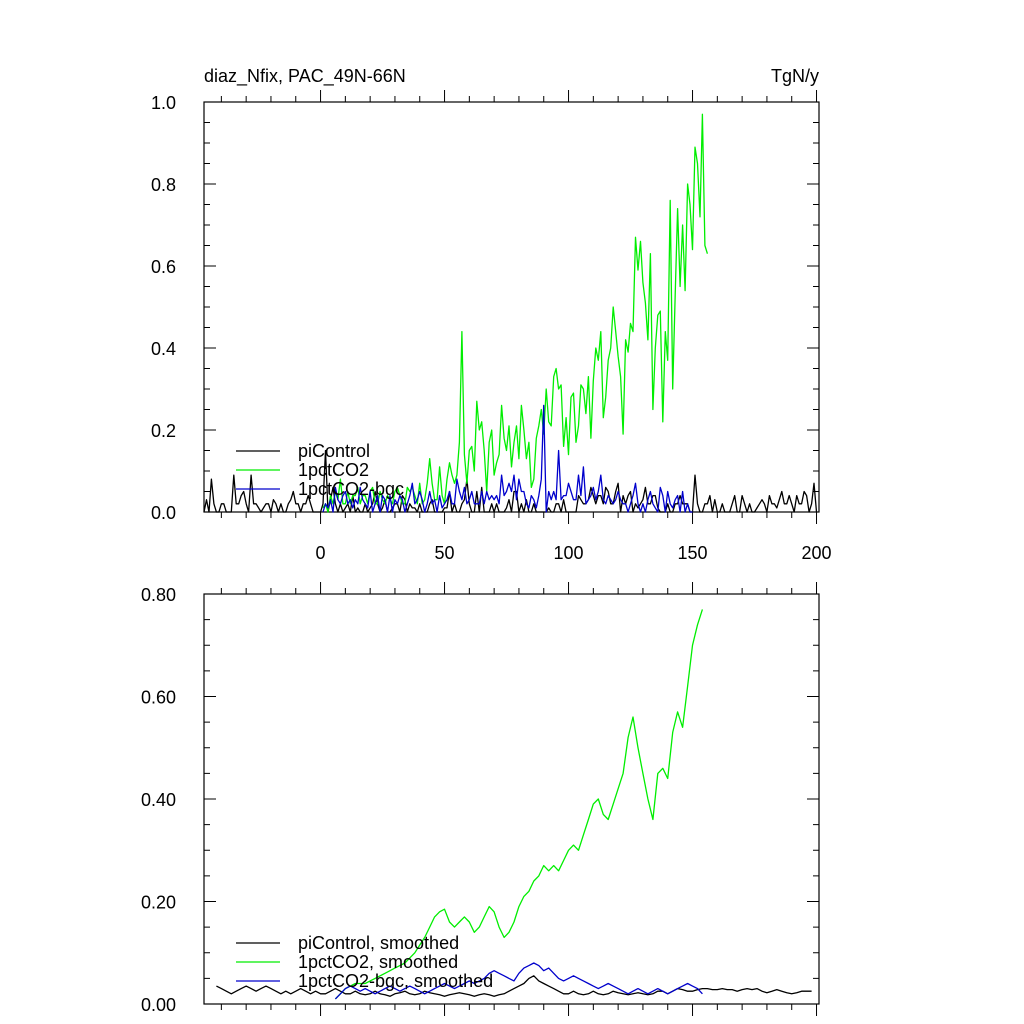  What do you see at coordinates (569, 553) in the screenshot?
I see `x-tick-label: 100` at bounding box center [569, 553].